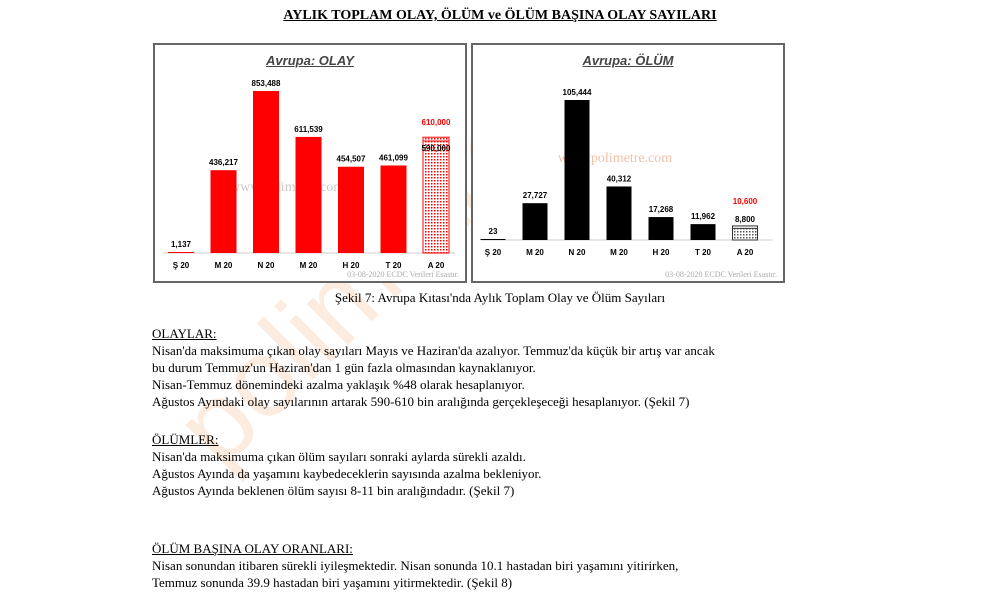  I want to click on forecast-high-label: 10,600, so click(745, 201).